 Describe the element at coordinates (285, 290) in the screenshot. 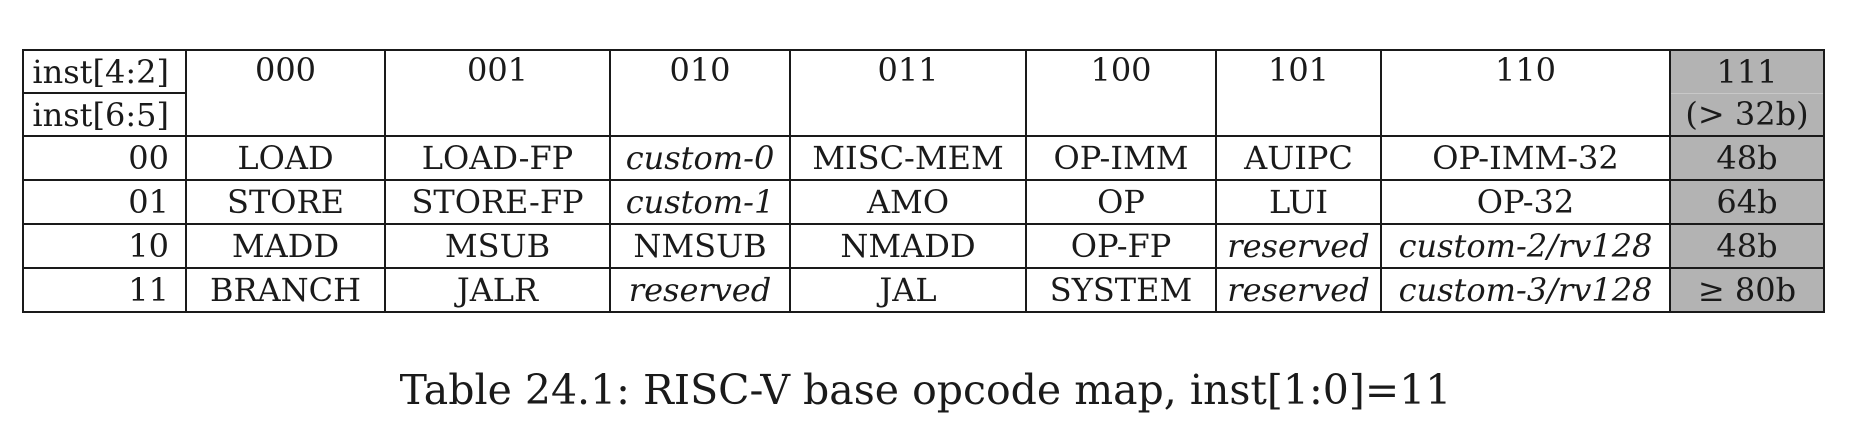

I see `opcode-cell: BRANCH` at that location.